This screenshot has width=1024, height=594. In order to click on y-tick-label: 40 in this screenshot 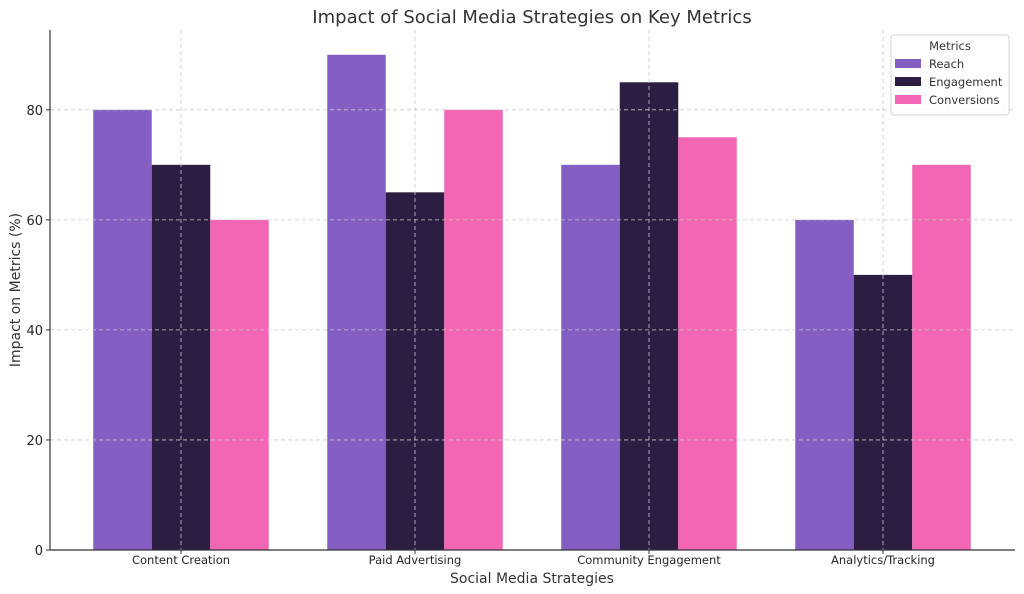, I will do `click(34, 331)`.